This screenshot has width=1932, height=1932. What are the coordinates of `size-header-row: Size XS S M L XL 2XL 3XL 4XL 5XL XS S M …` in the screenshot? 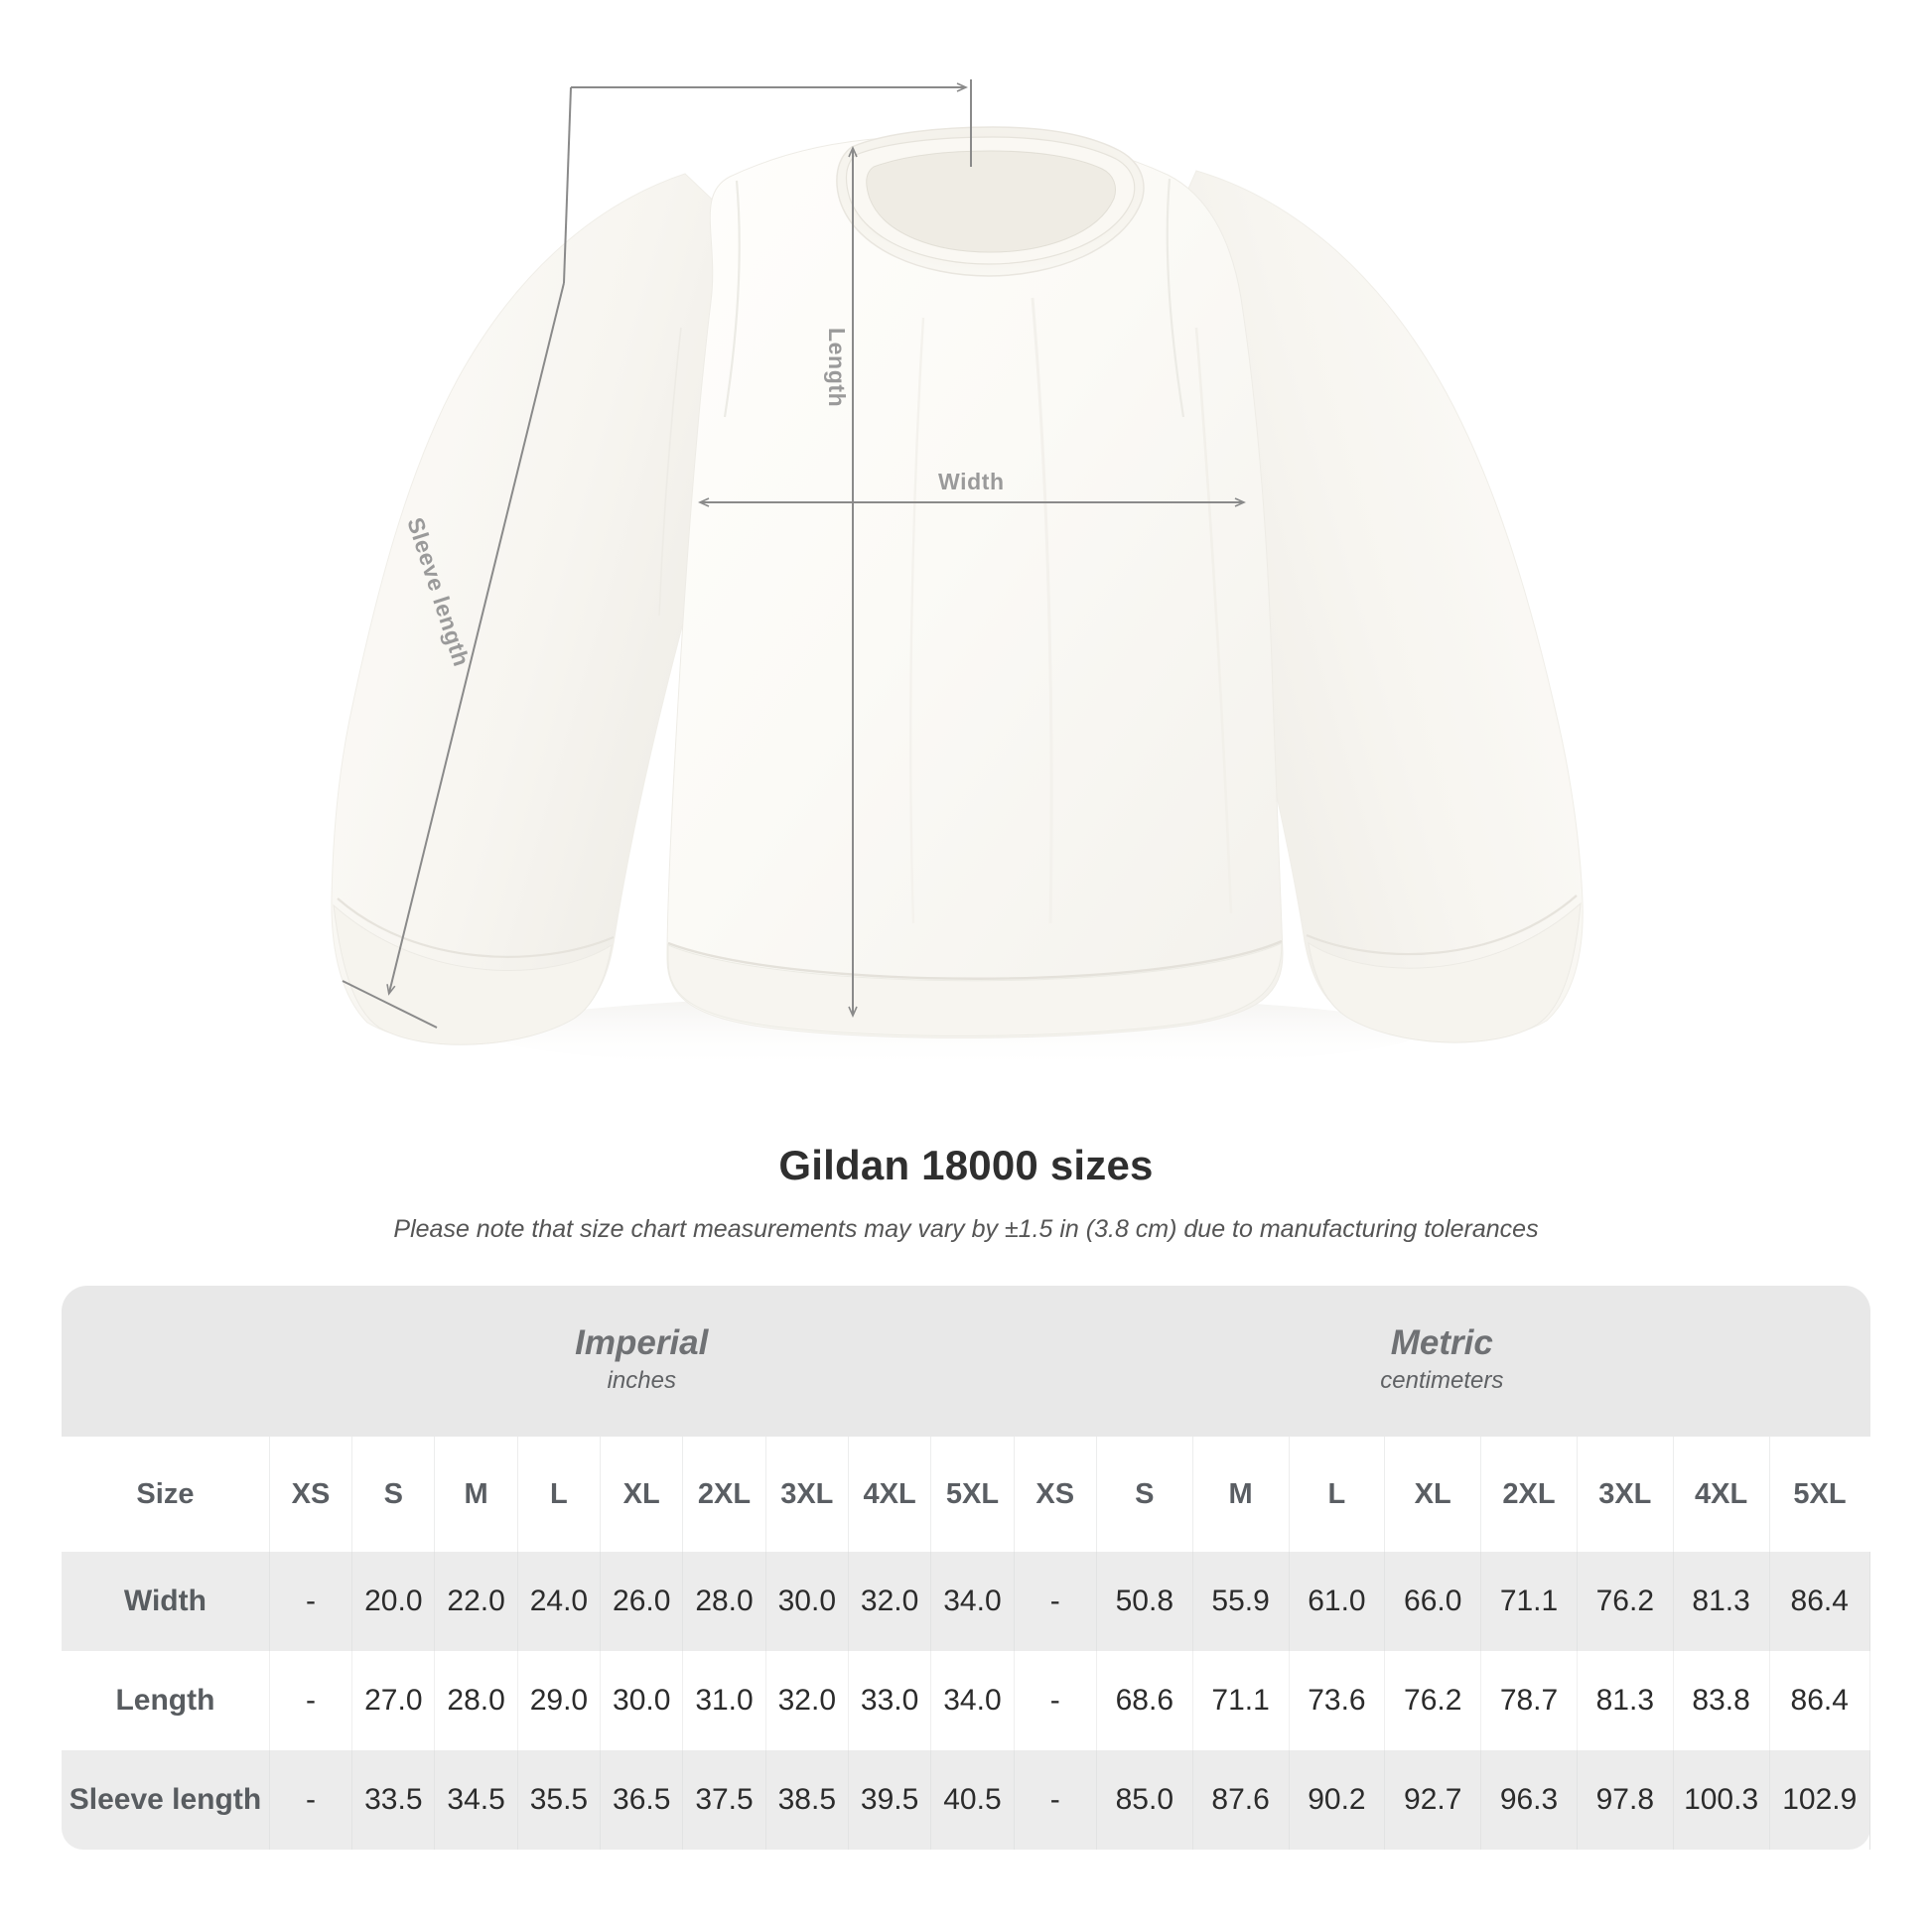 It's located at (966, 1494).